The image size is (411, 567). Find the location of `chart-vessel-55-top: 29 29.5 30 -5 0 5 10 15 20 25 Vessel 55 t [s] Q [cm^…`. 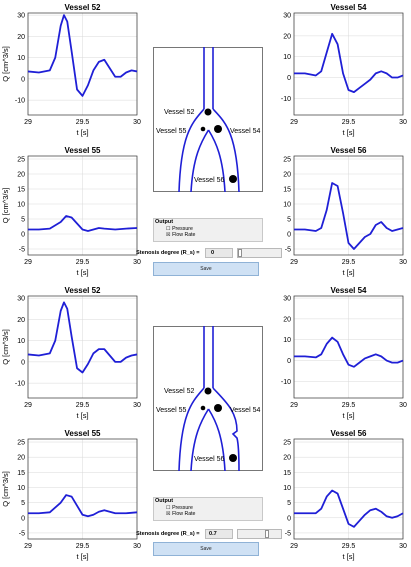

chart-vessel-55-top: 29 29.5 30 -5 0 5 10 15 20 25 Vessel 55 t [s] Q [cm^… is located at coordinates (71, 211).